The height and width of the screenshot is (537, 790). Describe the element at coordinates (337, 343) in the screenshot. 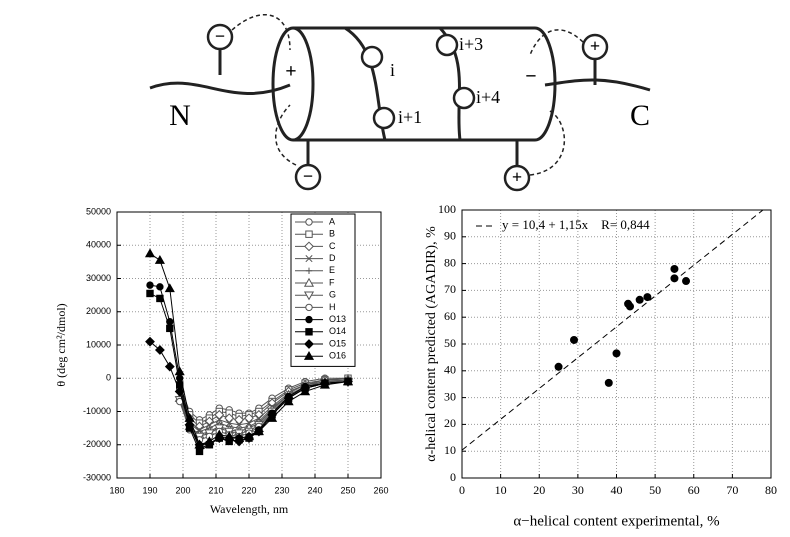

I see `legend-label: O15` at that location.